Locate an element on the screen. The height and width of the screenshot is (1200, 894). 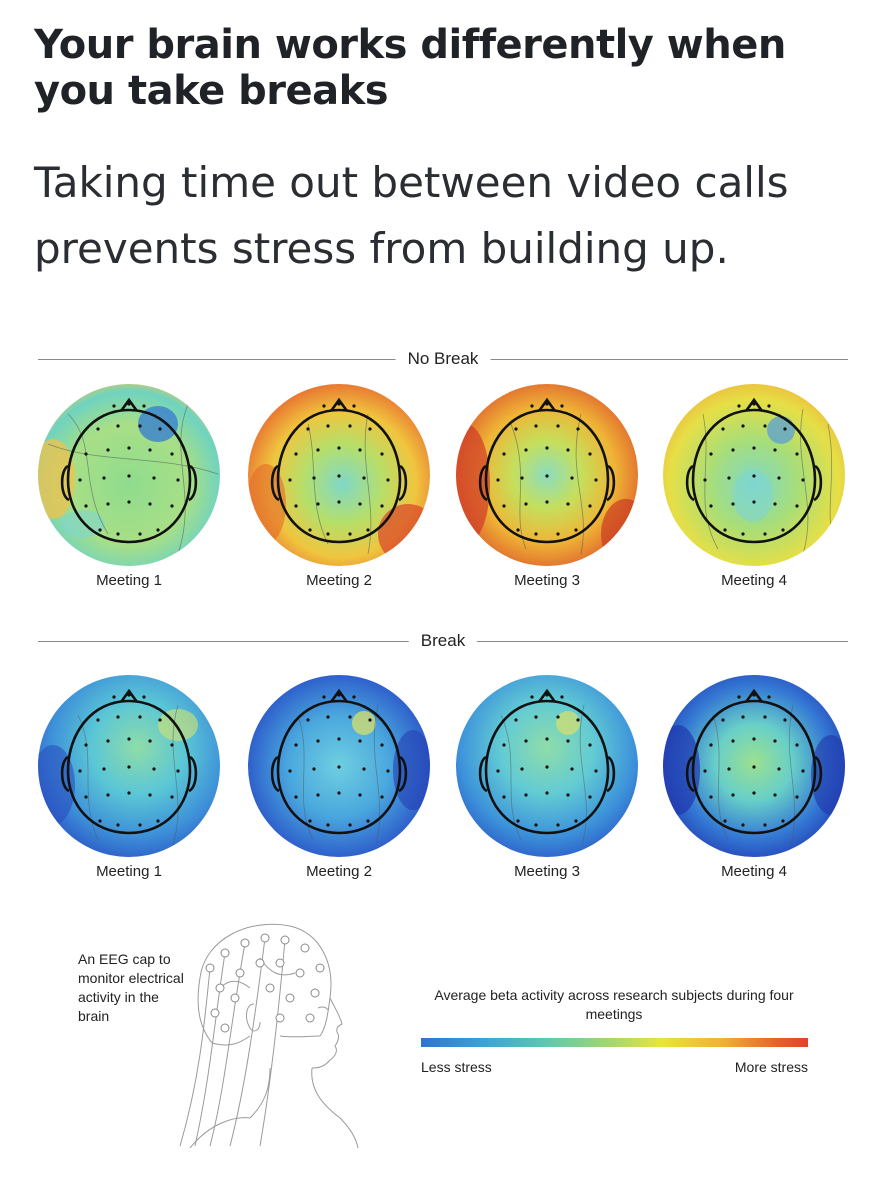
legend-high-label: More stress is located at coordinates (771, 1067).